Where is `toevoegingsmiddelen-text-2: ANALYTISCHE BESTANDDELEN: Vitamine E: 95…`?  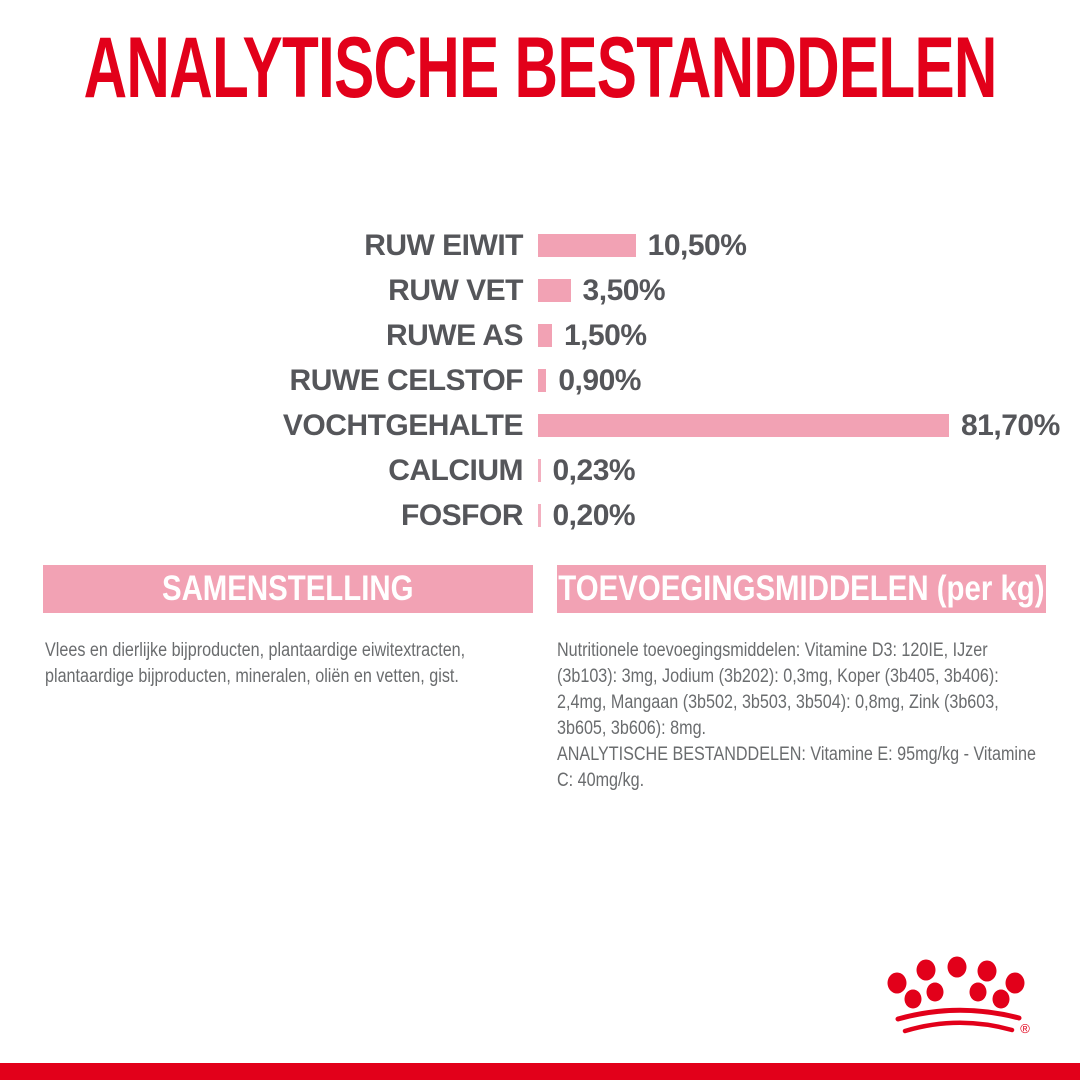
toevoegingsmiddelen-text-2: ANALYTISCHE BESTANDDELEN: Vitamine E: 95… is located at coordinates (796, 767).